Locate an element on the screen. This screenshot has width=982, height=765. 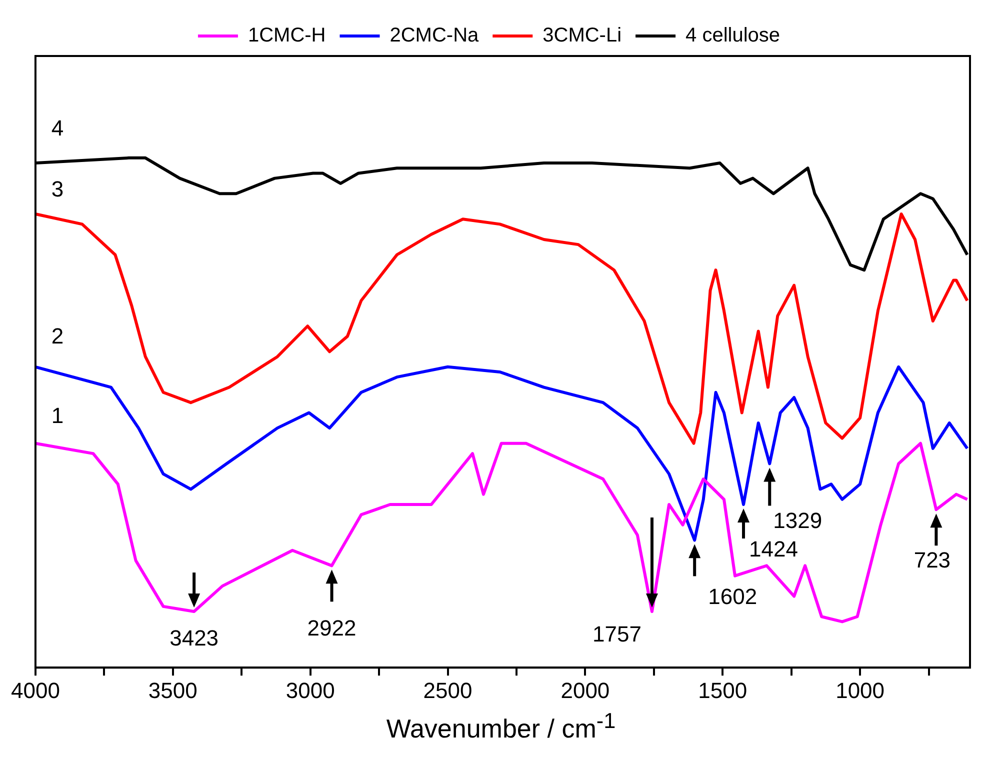
x-tick-label: 2500 is located at coordinates (447, 690).